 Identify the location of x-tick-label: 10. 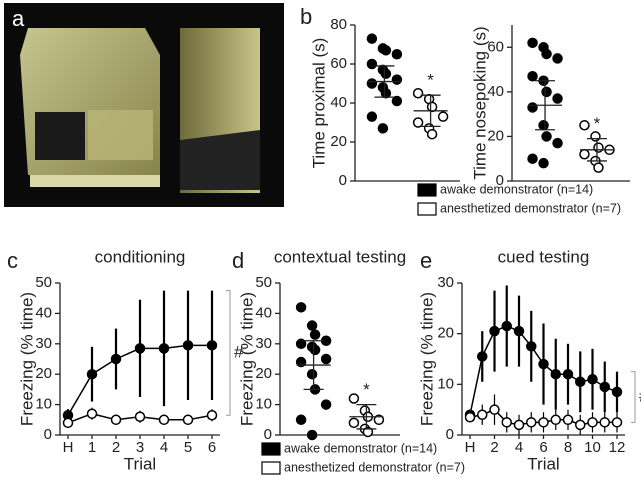
(592, 447).